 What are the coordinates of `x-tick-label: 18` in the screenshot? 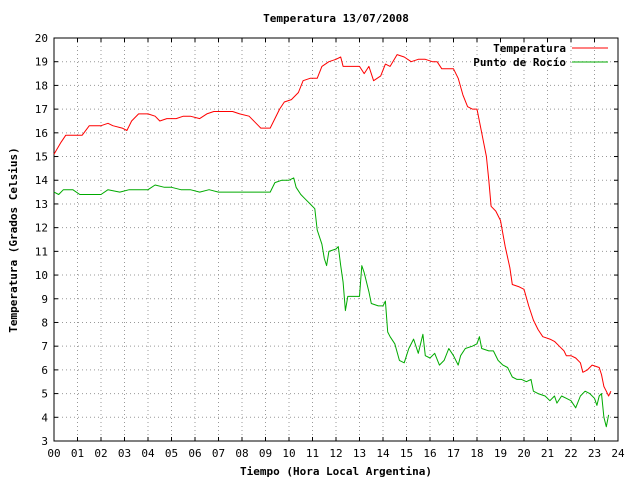 It's located at (476, 453).